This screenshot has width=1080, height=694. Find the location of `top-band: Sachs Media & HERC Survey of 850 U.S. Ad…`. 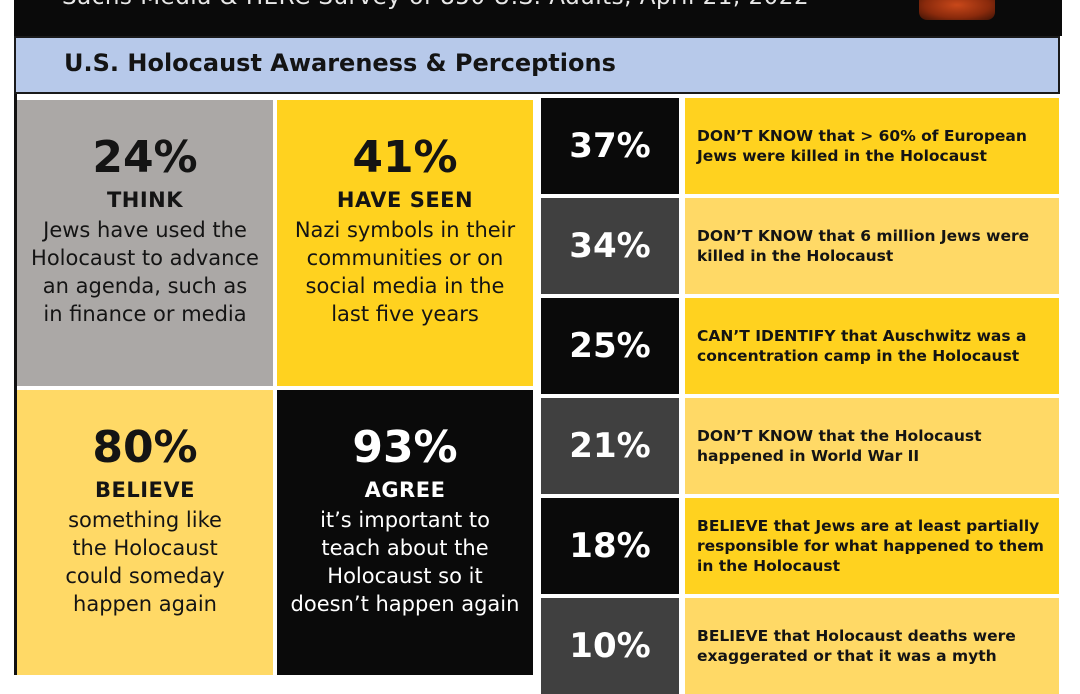

top-band: Sachs Media & HERC Survey of 850 U.S. Ad… is located at coordinates (538, 18).